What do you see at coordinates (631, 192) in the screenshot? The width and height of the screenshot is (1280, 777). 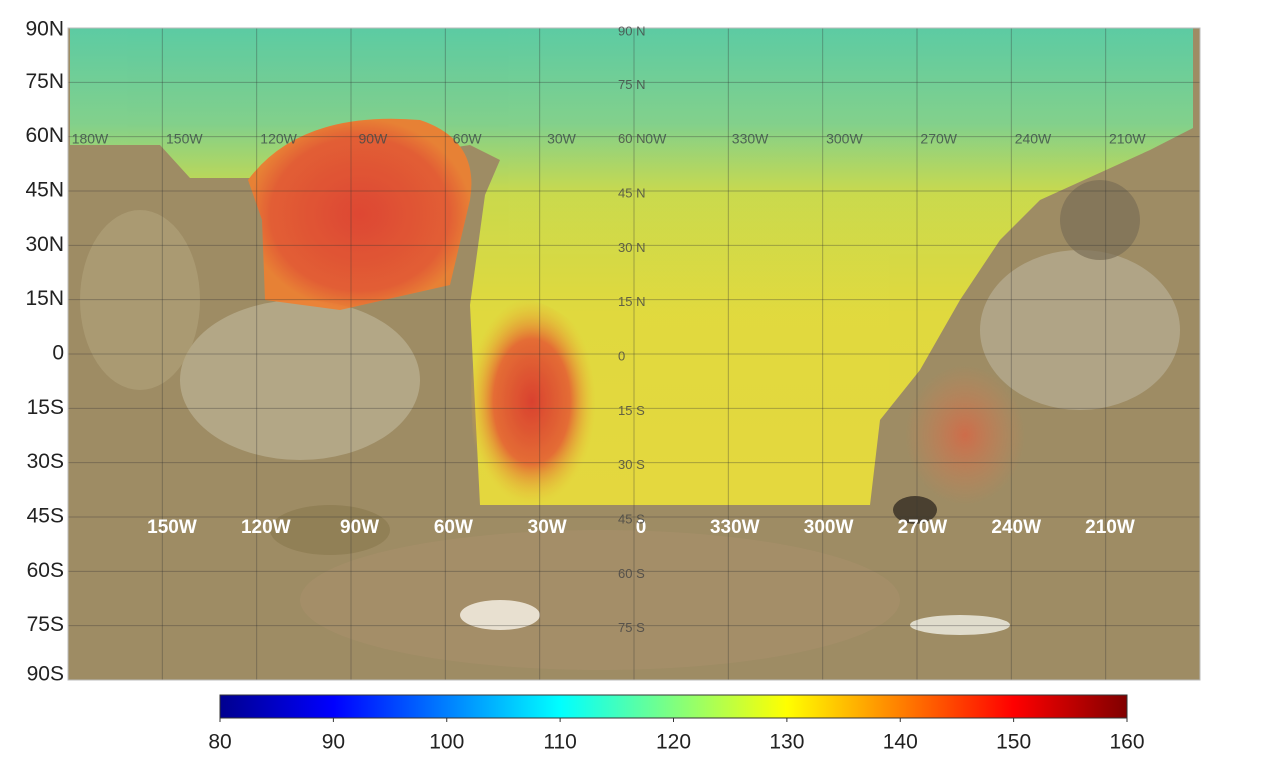 I see `latitude-label: 45 N` at bounding box center [631, 192].